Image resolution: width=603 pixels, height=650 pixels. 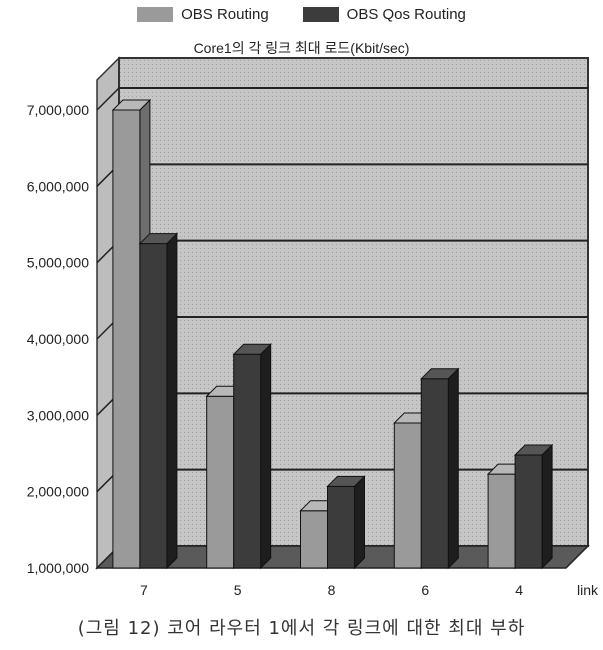 I want to click on y-tick-label: 3,000,000, so click(x=58, y=415).